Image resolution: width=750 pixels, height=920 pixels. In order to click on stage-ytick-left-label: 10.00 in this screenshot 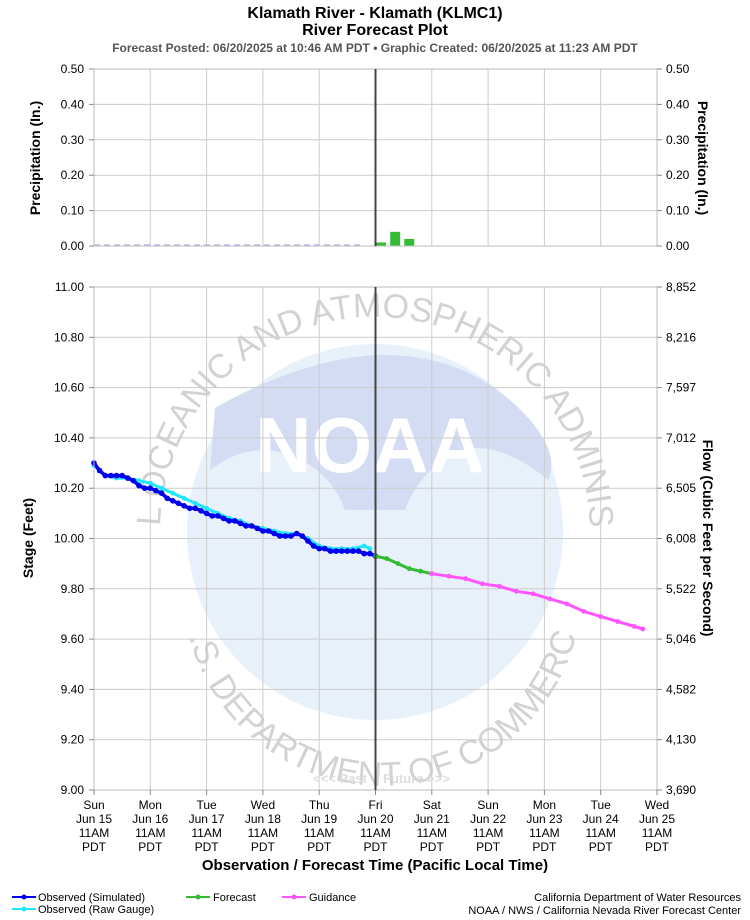, I will do `click(69, 539)`.